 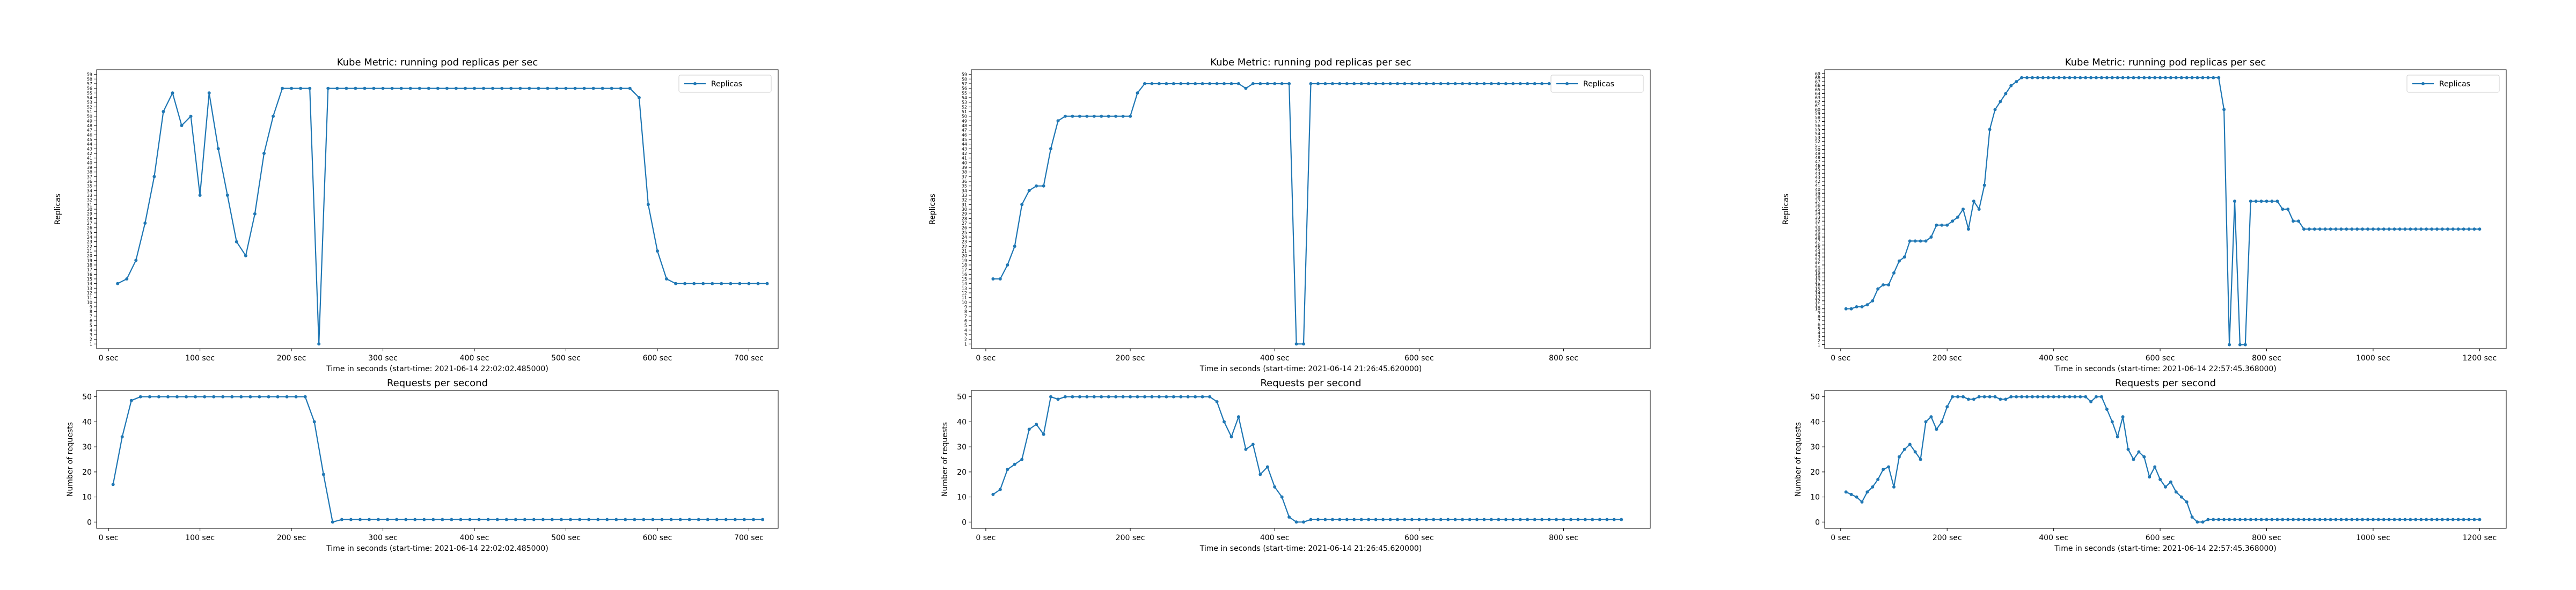 I want to click on y-tick-label: 29, so click(x=1817, y=233).